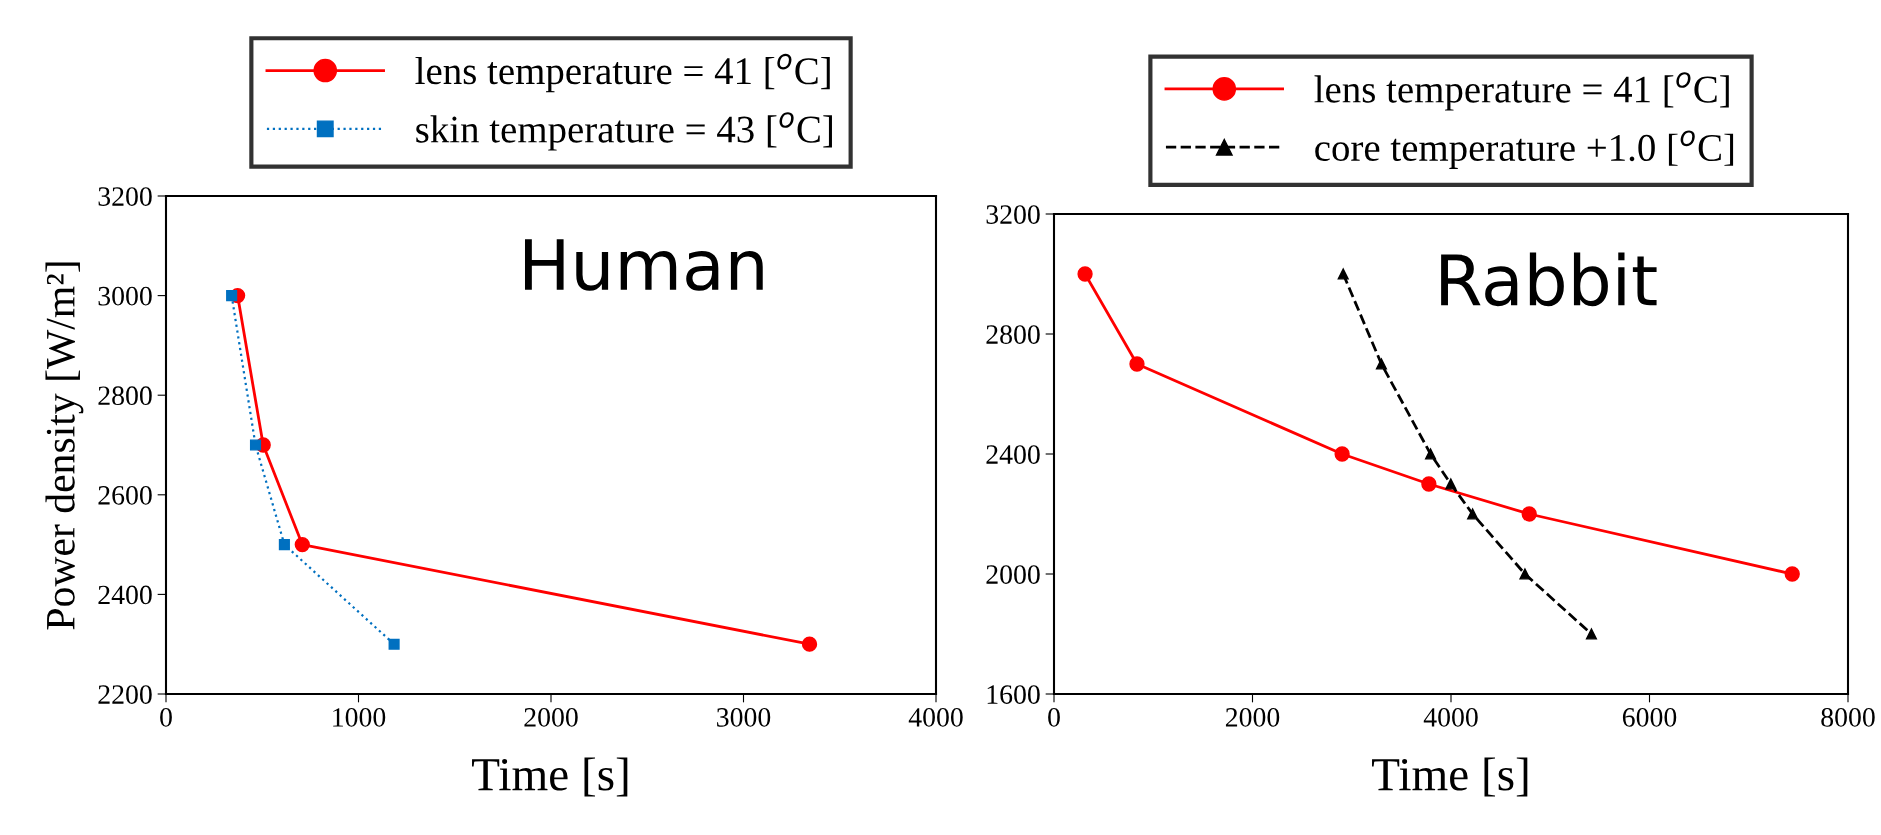  I want to click on chart-title: Human, so click(643, 265).